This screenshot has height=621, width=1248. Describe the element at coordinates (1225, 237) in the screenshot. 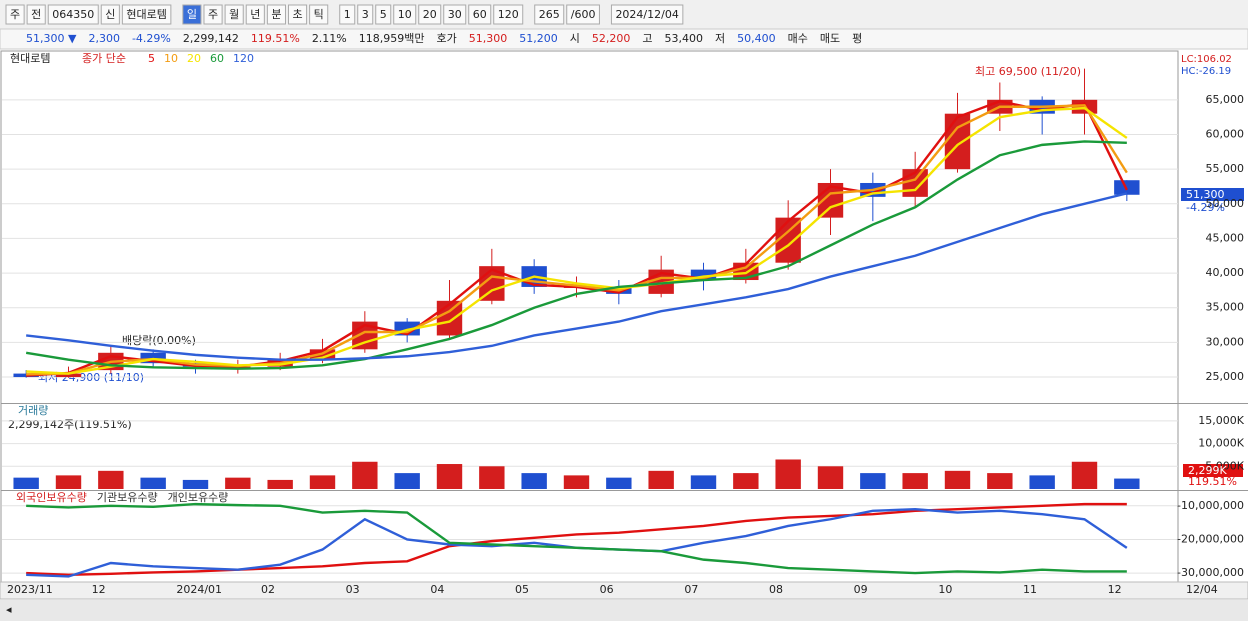

I see `y-tick-label: 45,000` at that location.